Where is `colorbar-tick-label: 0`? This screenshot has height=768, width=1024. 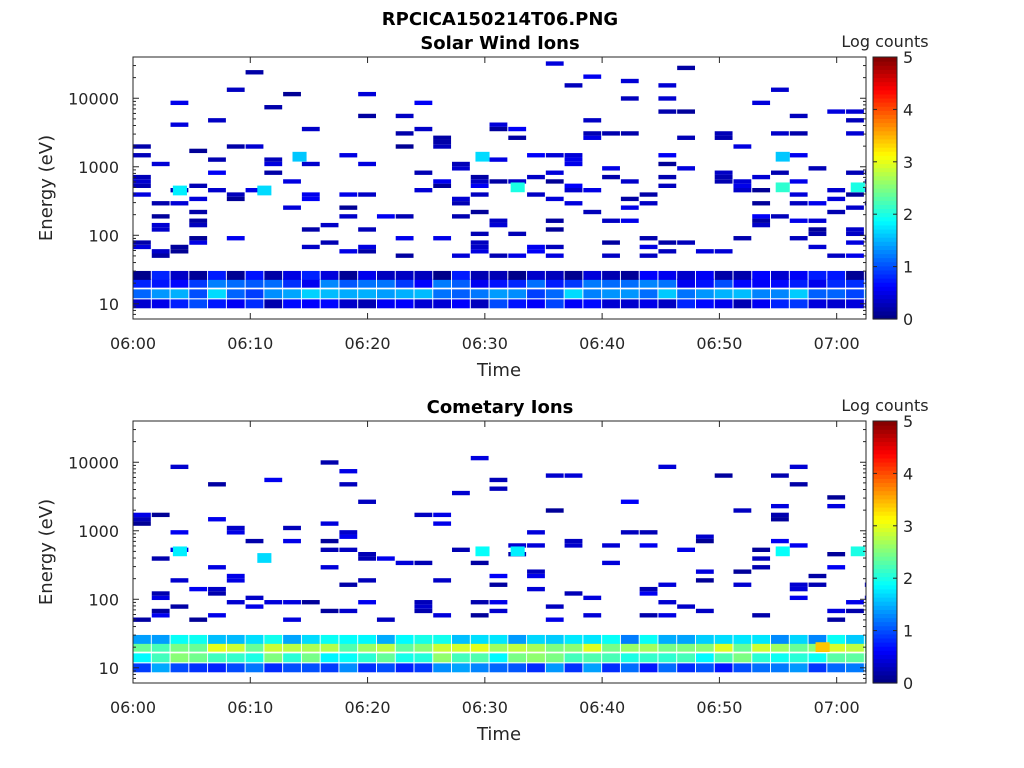
colorbar-tick-label: 0 is located at coordinates (908, 319).